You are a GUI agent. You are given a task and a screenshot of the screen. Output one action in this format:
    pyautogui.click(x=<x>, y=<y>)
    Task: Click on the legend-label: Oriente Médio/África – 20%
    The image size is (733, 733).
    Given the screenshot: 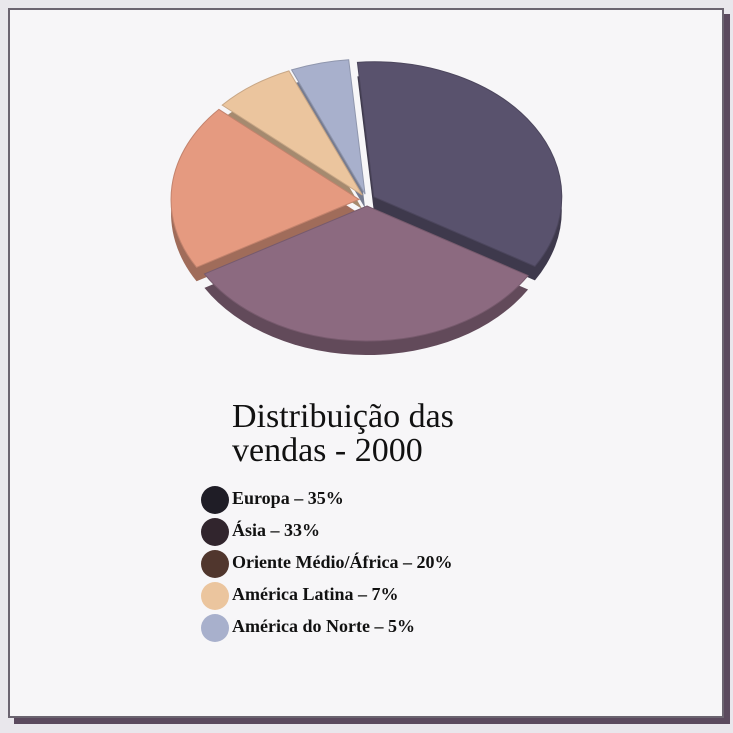 What is the action you would take?
    pyautogui.click(x=342, y=562)
    